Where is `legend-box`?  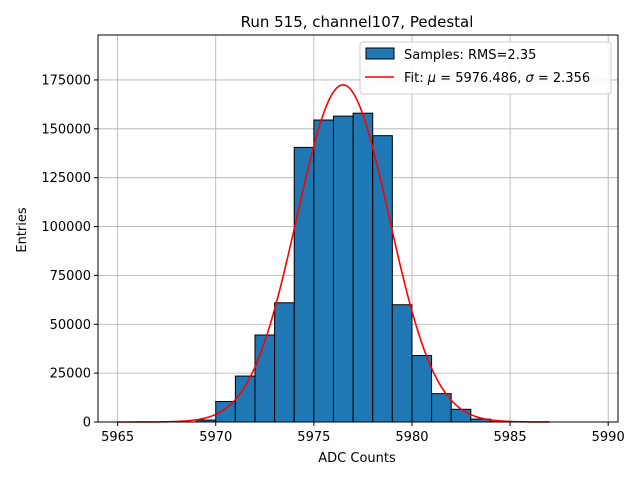
legend-box is located at coordinates (485, 68).